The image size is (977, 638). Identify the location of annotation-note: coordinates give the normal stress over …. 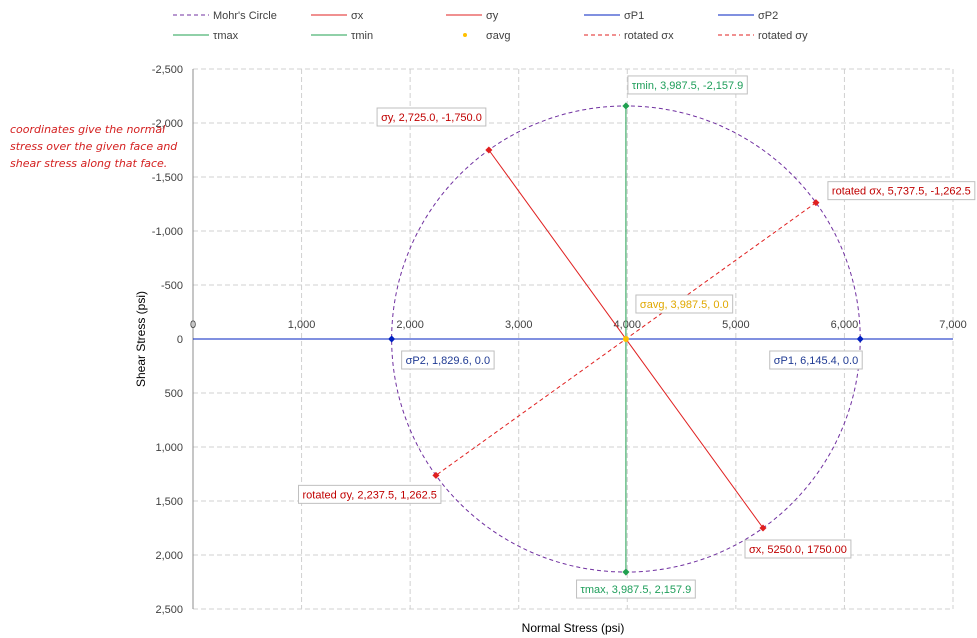
(94, 146).